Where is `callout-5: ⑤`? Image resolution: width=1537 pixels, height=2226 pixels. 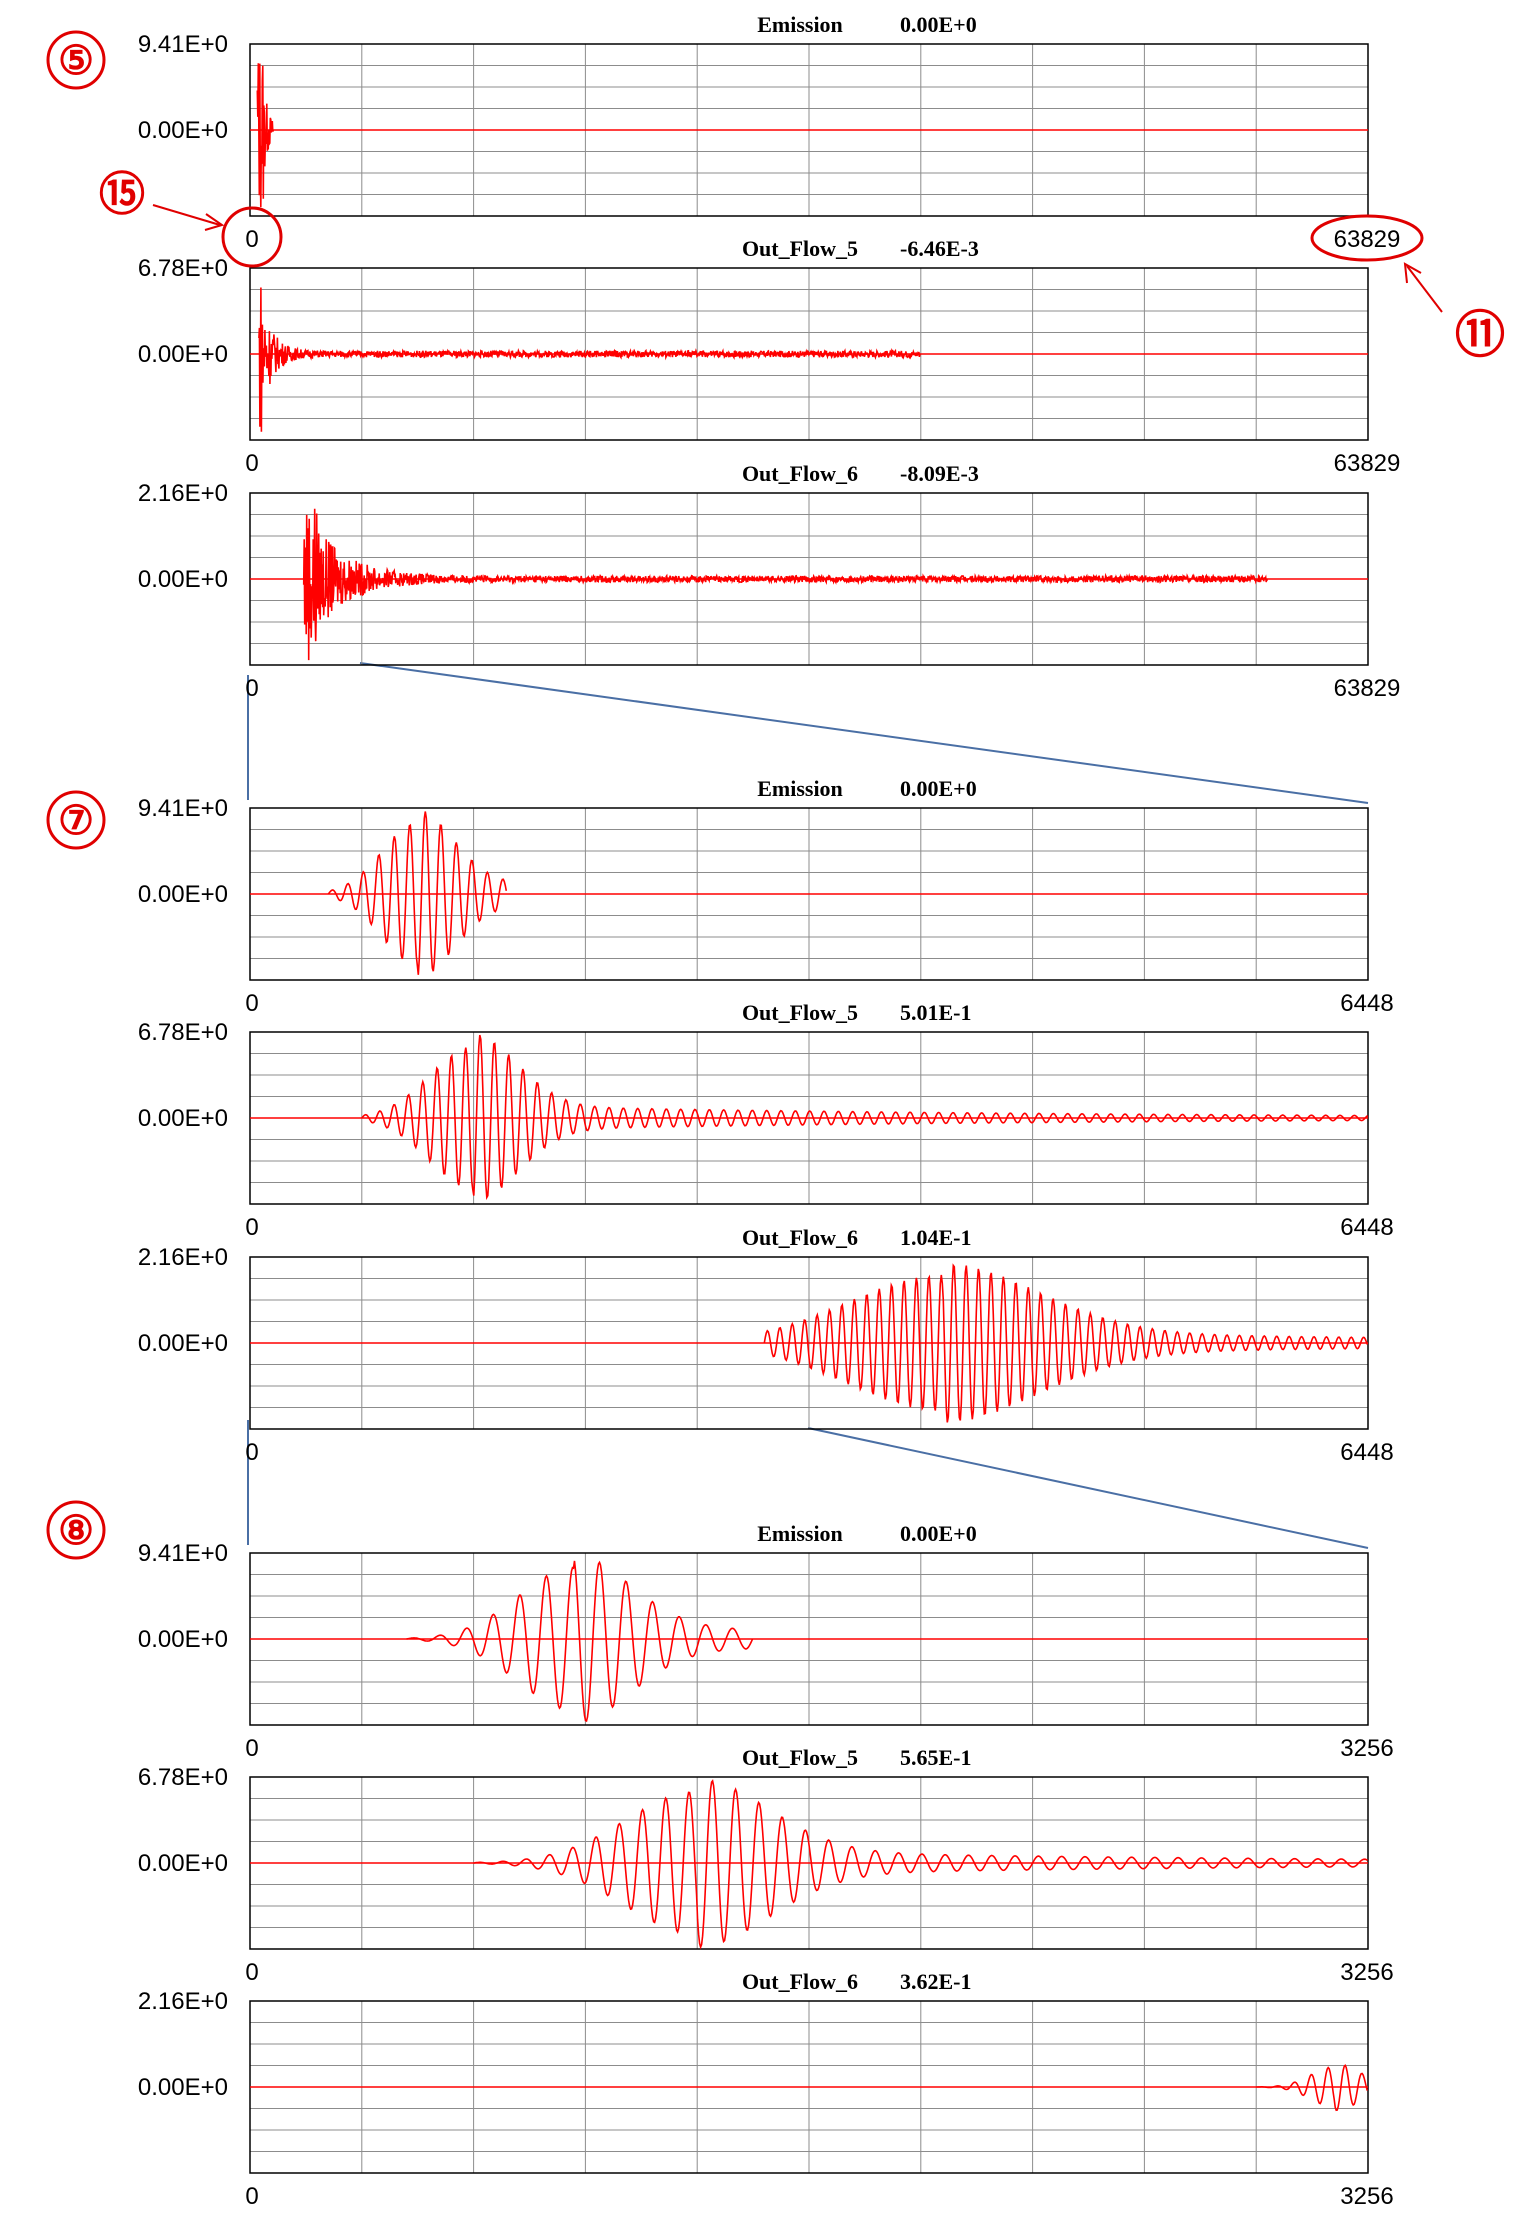 callout-5: ⑤ is located at coordinates (76, 60).